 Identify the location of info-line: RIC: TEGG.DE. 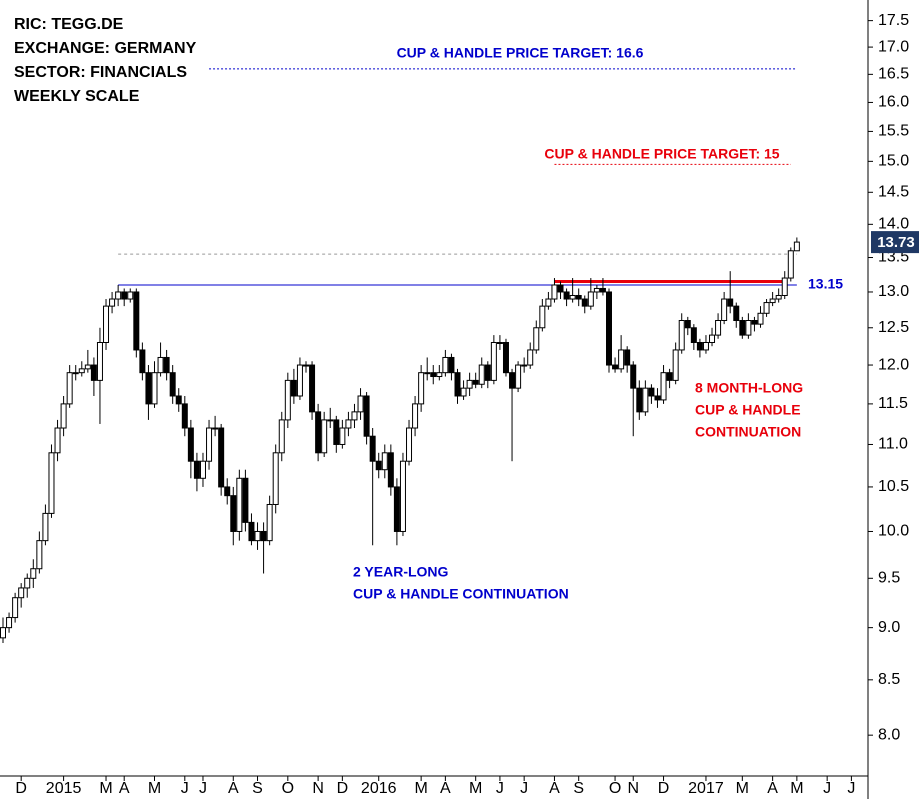
(69, 24).